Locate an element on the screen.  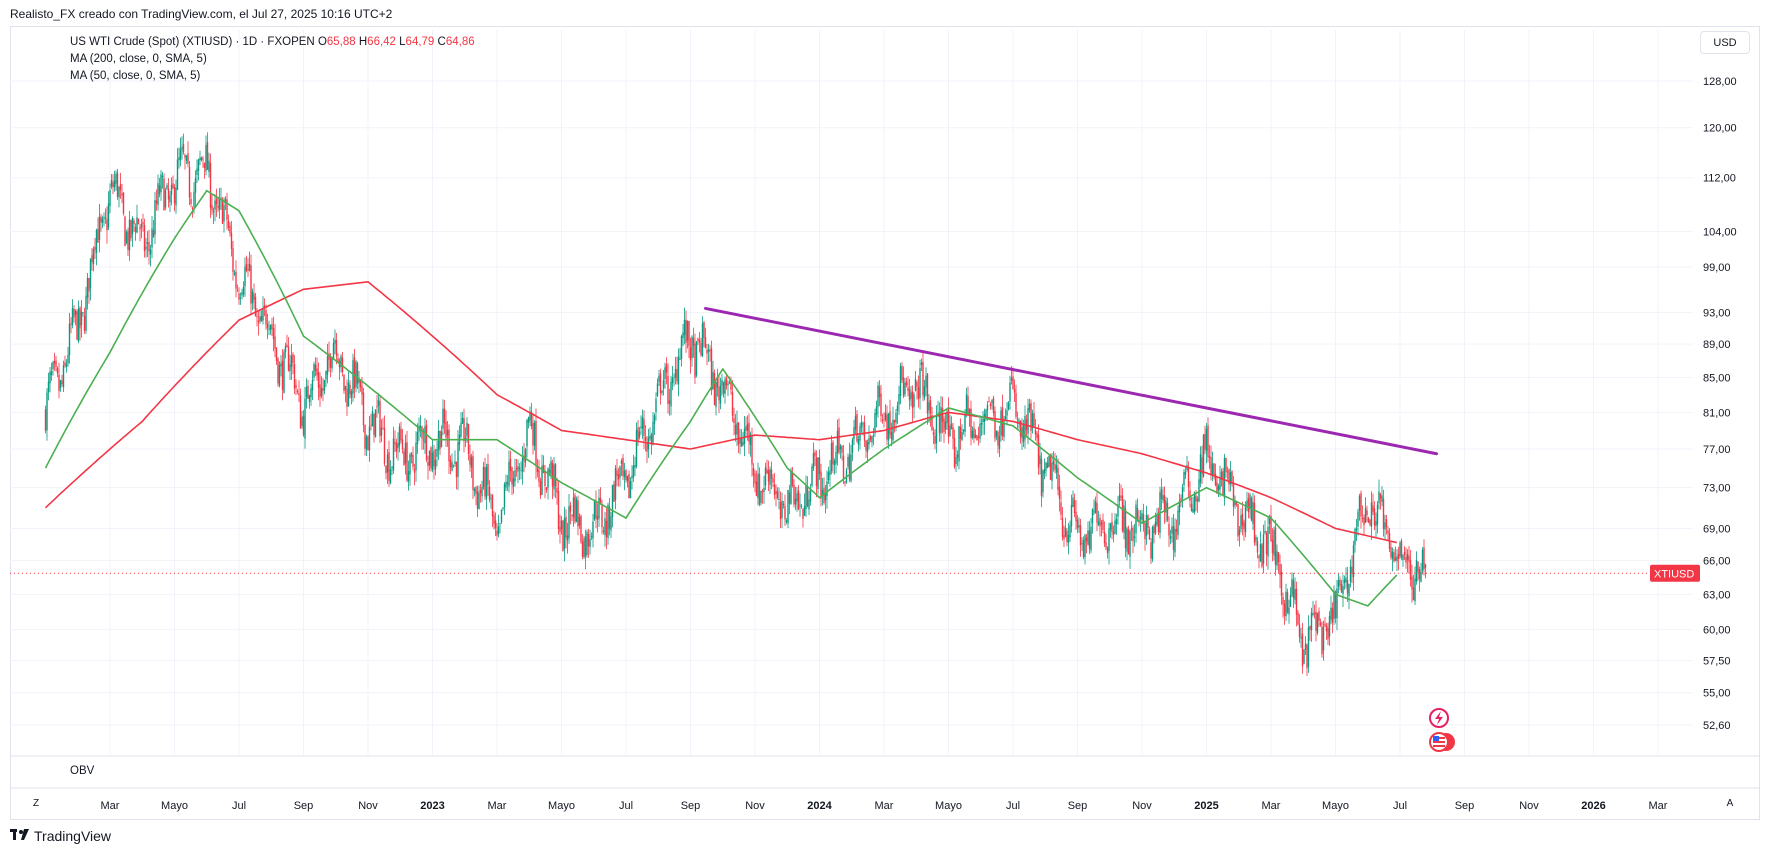
obv-indicator-label: OBV is located at coordinates (82, 771).